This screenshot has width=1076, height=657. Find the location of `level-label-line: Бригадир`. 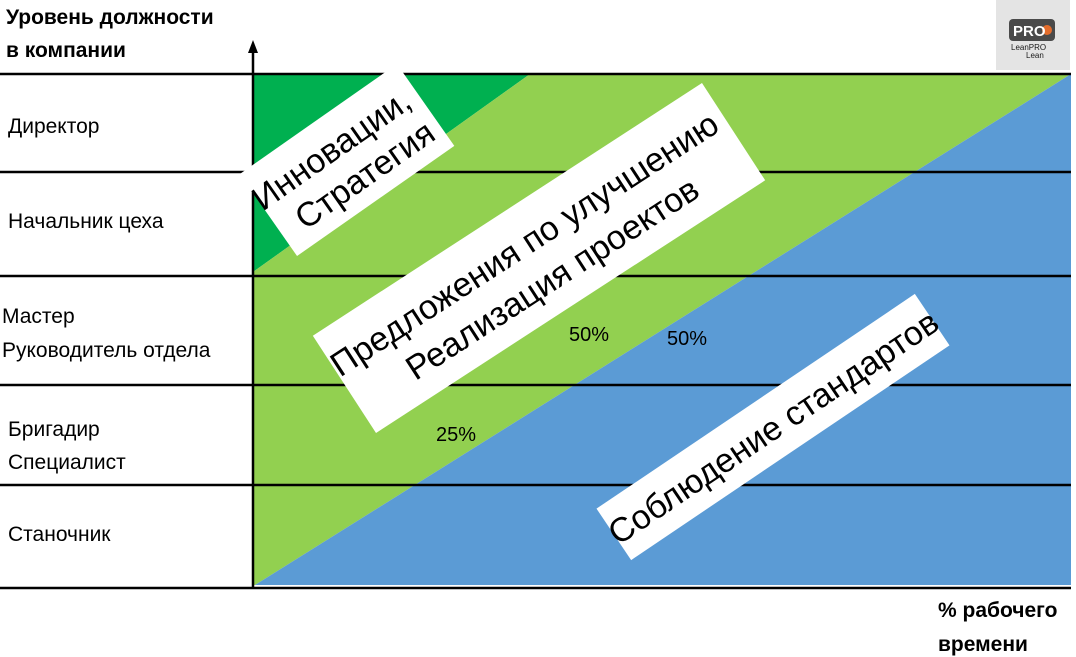

level-label-line: Бригадир is located at coordinates (54, 429).